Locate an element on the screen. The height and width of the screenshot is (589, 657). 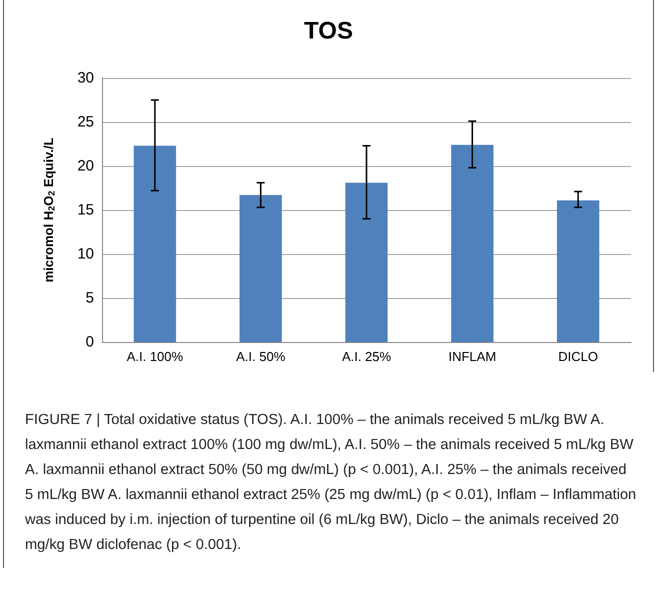
x-tick-label: INFLAM is located at coordinates (472, 356).